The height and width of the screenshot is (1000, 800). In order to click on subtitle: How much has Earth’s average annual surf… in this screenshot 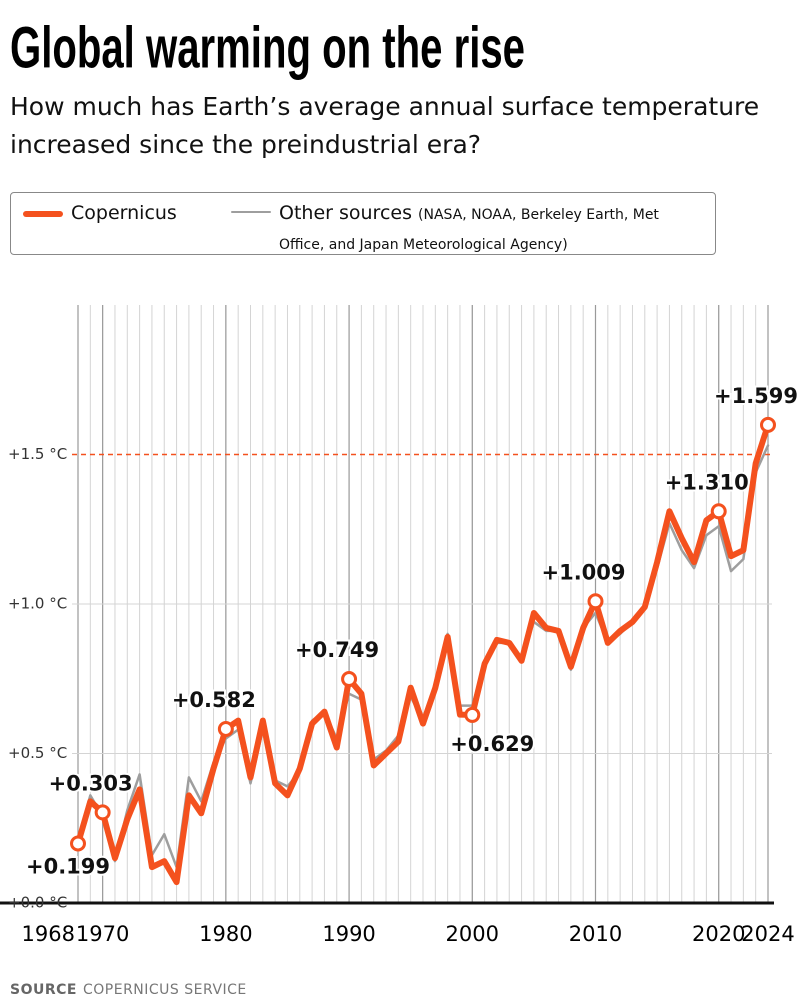, I will do `click(385, 125)`.